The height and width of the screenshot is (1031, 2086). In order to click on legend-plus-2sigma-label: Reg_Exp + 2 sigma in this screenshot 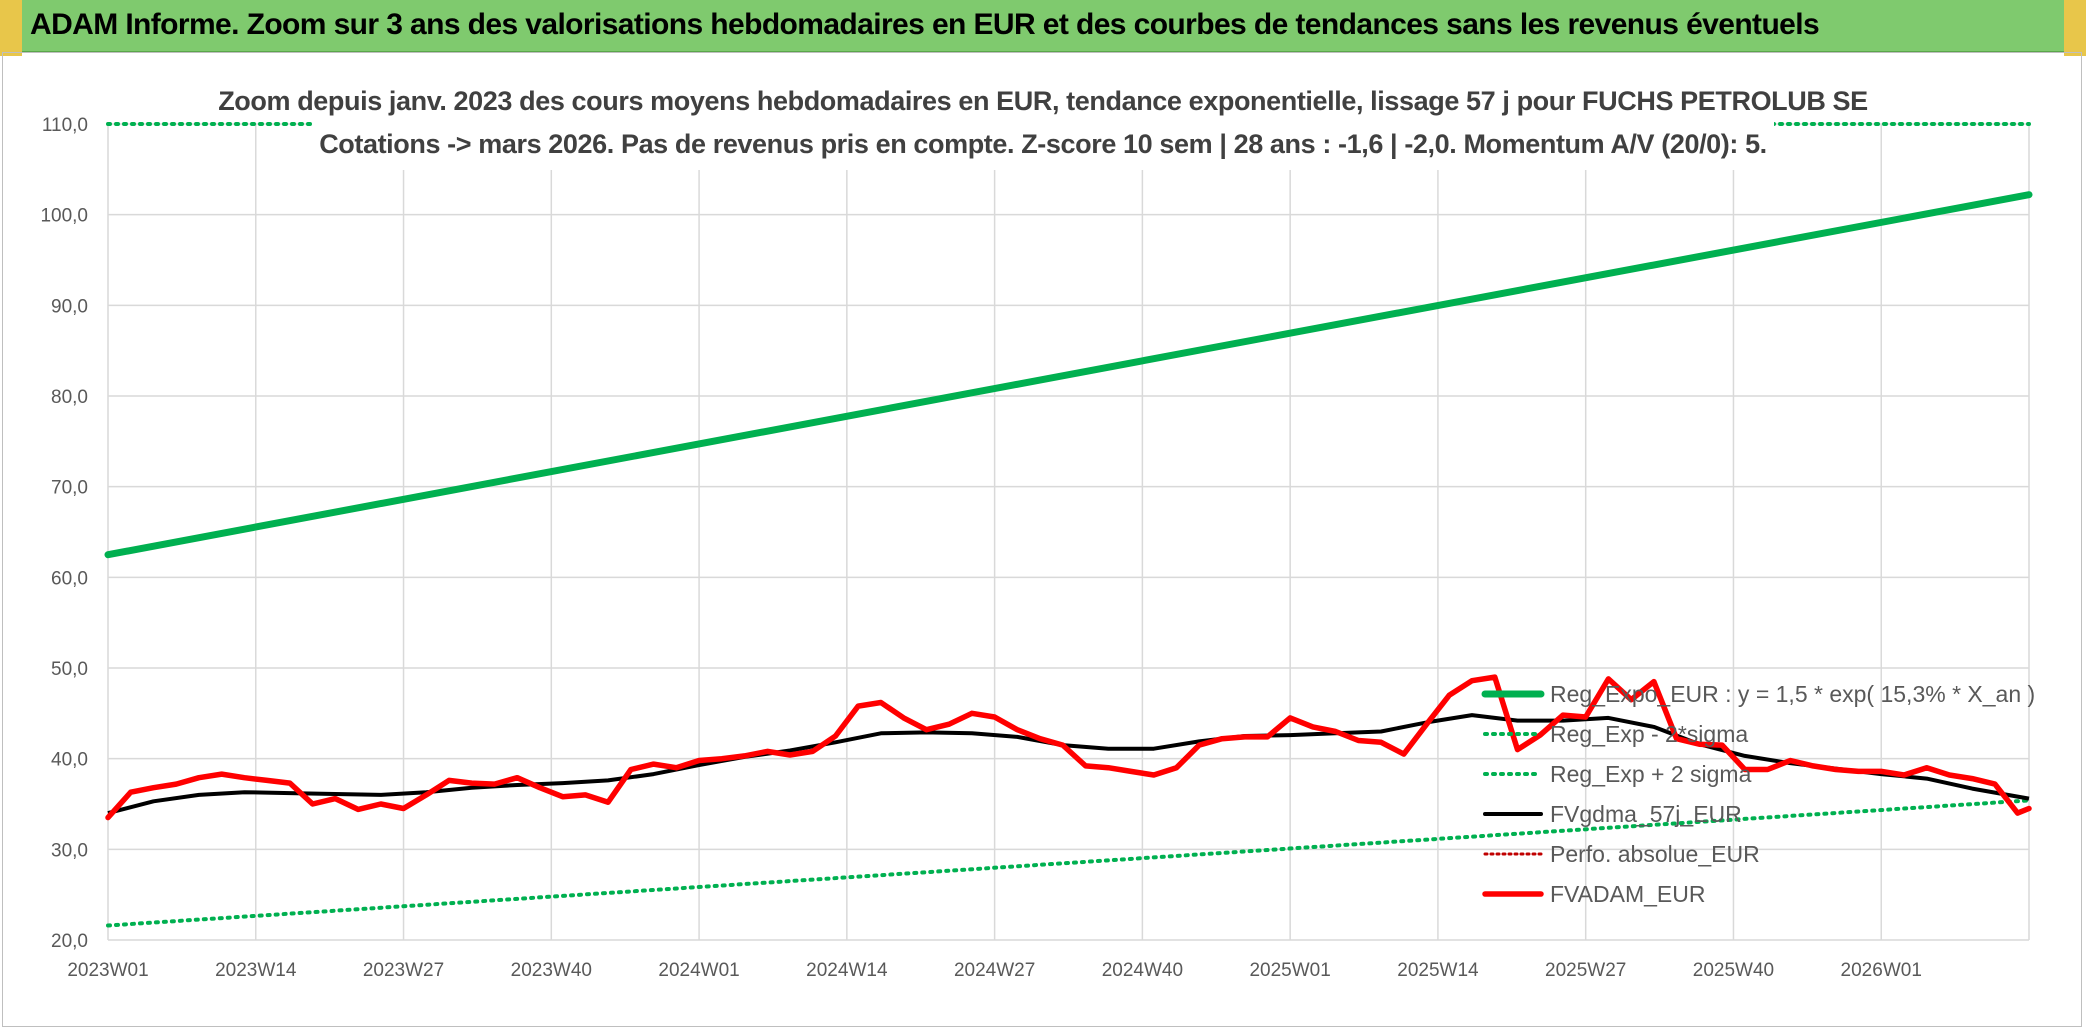, I will do `click(1651, 774)`.